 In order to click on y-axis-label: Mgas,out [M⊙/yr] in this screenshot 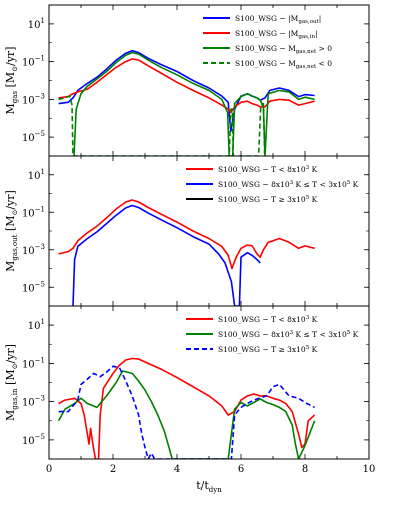, I will do `click(11, 231)`.